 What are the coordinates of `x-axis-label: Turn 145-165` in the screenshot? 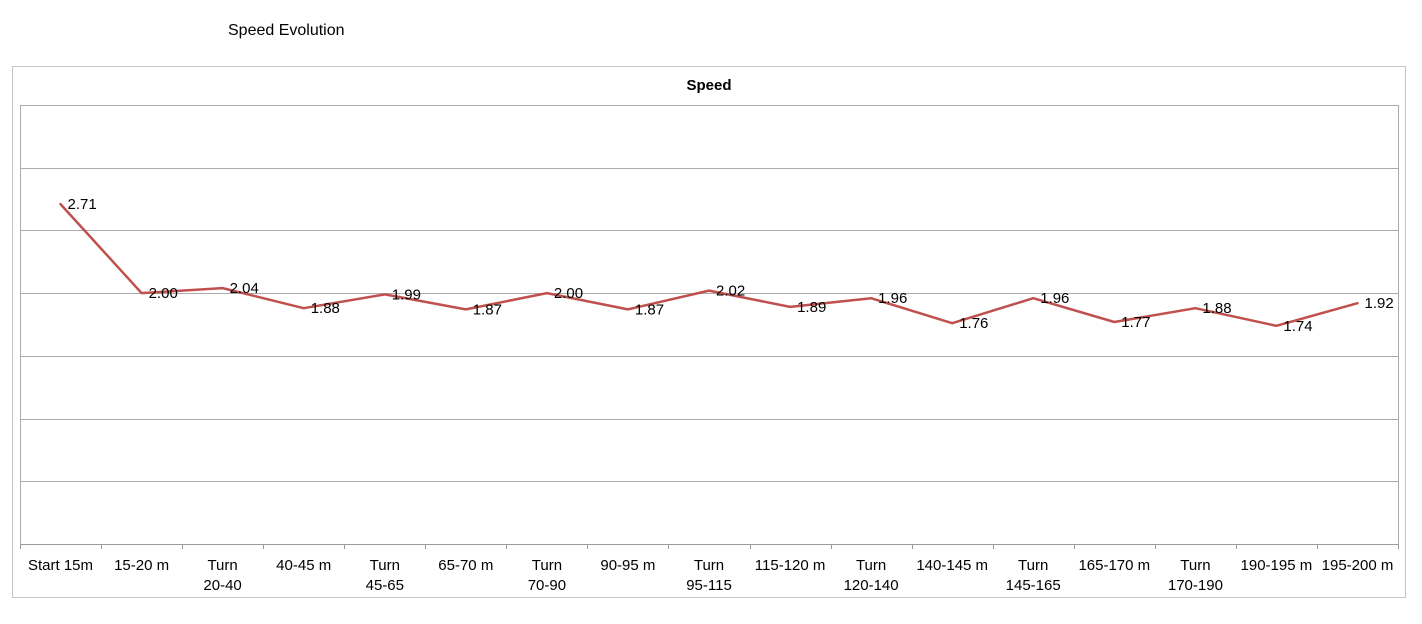 It's located at (1033, 575).